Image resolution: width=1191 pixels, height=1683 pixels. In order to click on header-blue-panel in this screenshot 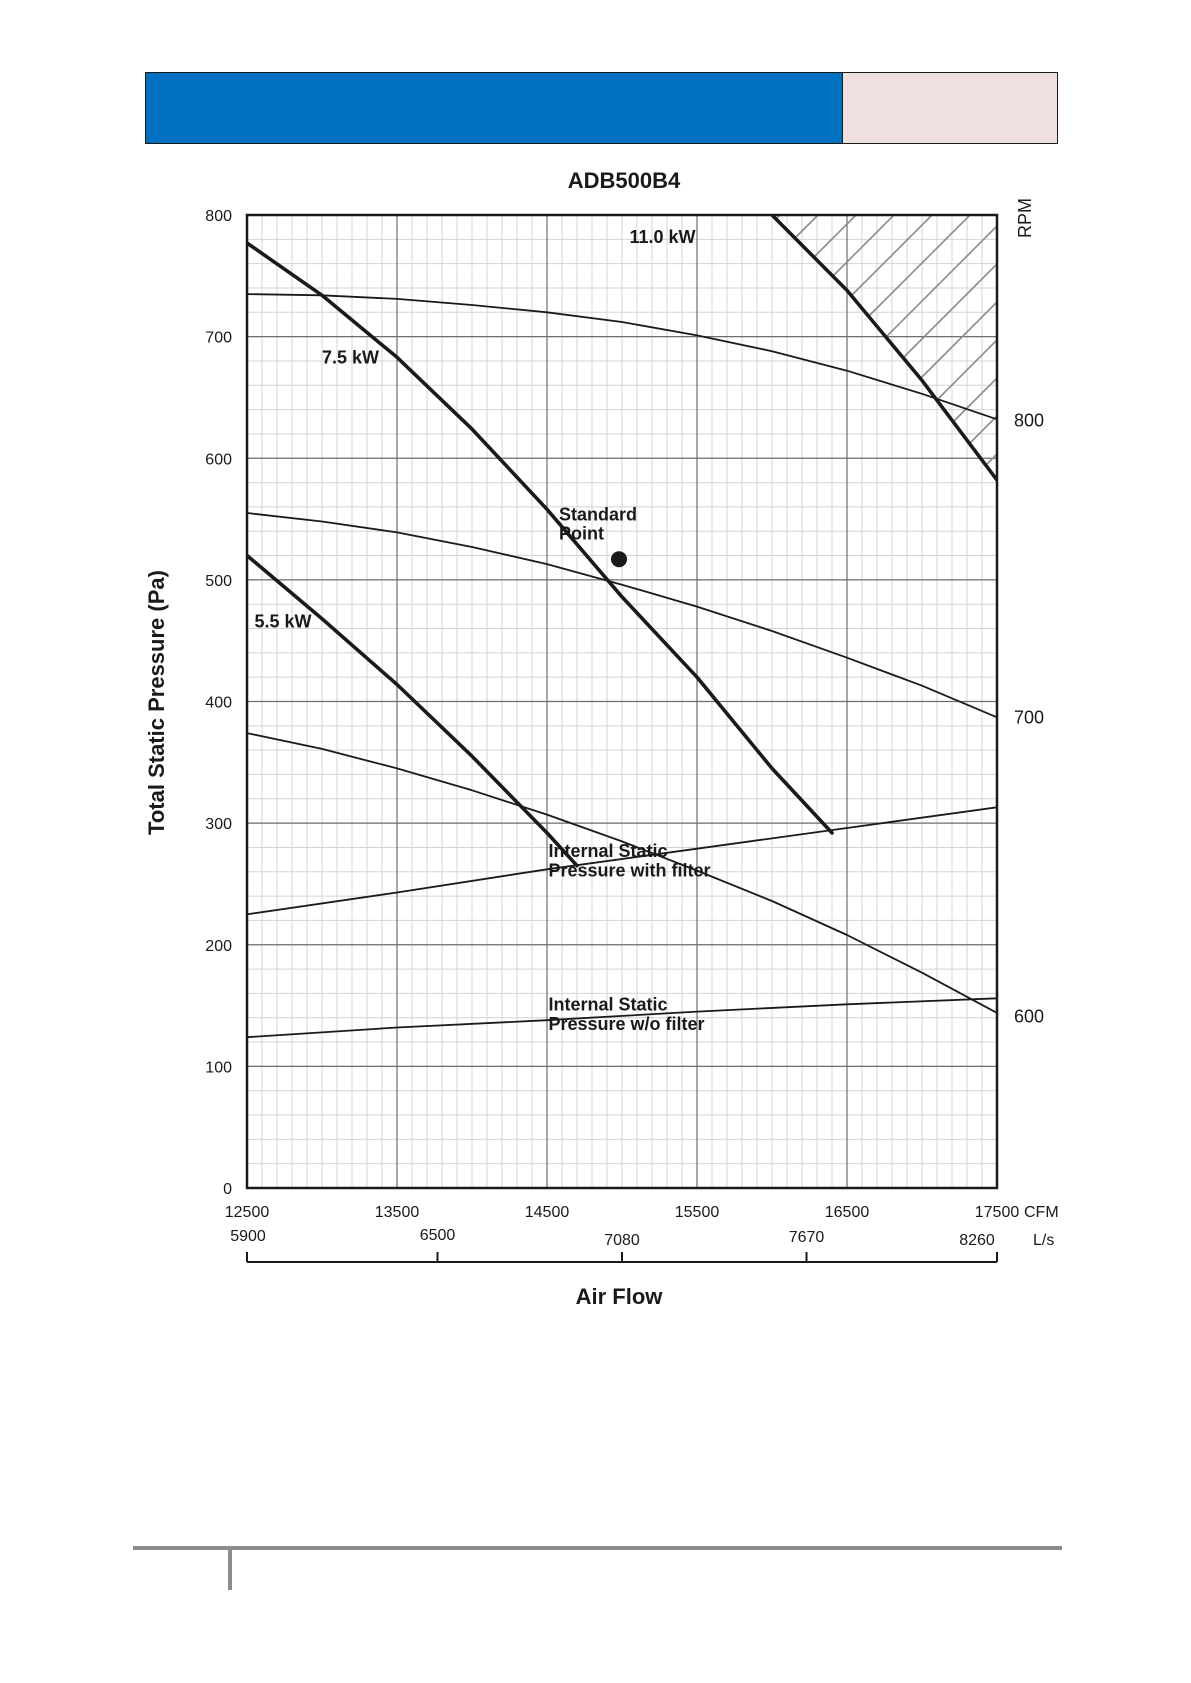, I will do `click(494, 108)`.